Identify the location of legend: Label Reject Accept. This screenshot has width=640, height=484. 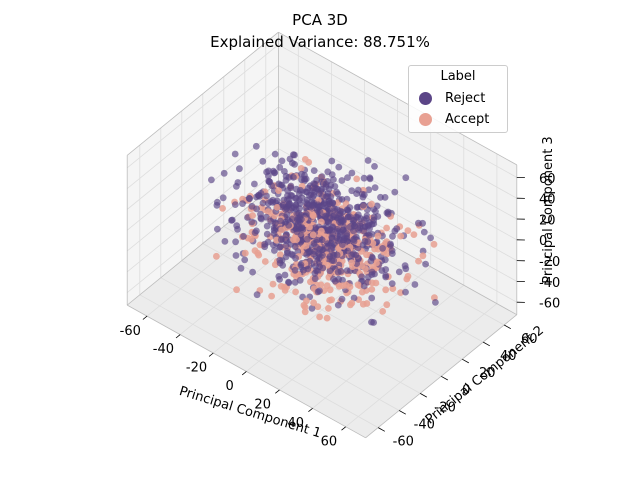
(458, 99).